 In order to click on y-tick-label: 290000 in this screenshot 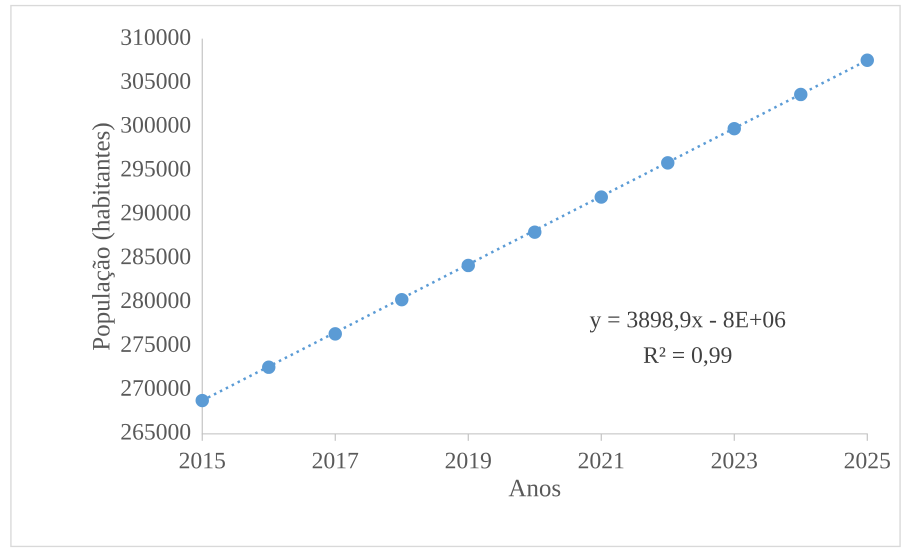, I will do `click(155, 212)`.